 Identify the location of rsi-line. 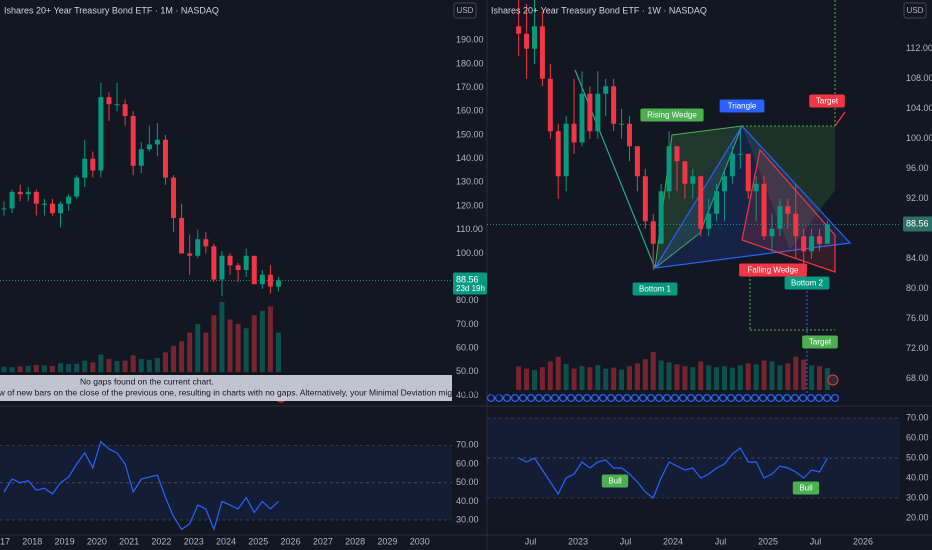
(141, 486).